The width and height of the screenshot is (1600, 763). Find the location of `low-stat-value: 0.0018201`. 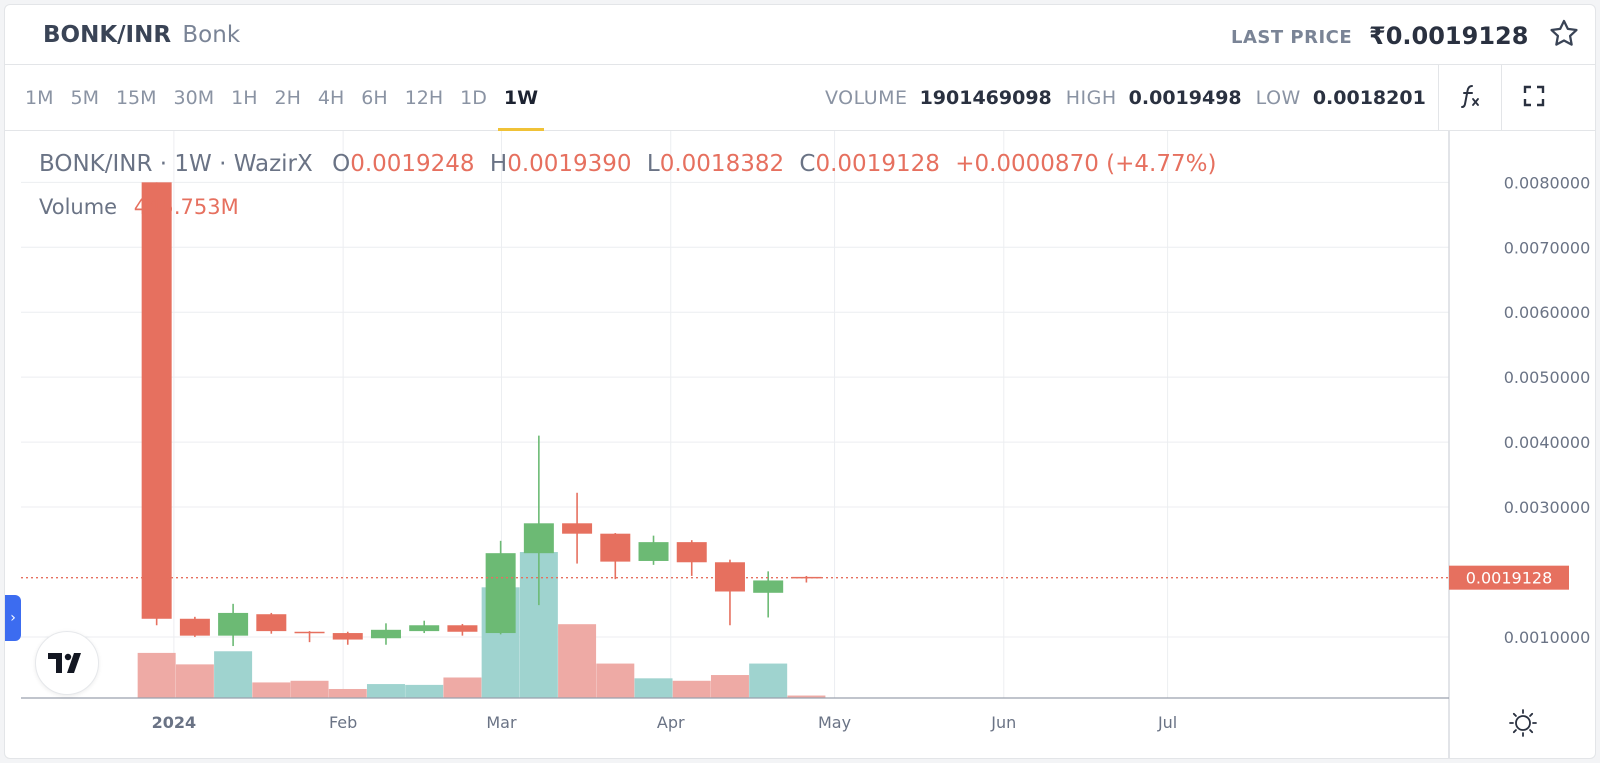

low-stat-value: 0.0018201 is located at coordinates (1369, 98).